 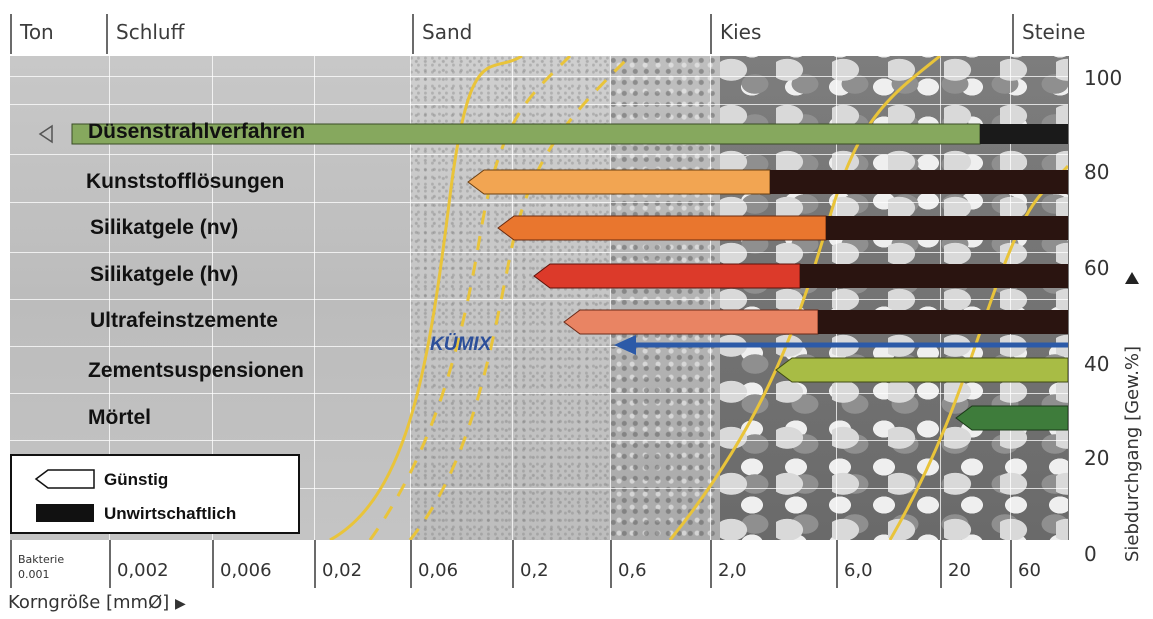 I want to click on method-label-zement: Zementsuspensionen, so click(x=196, y=370).